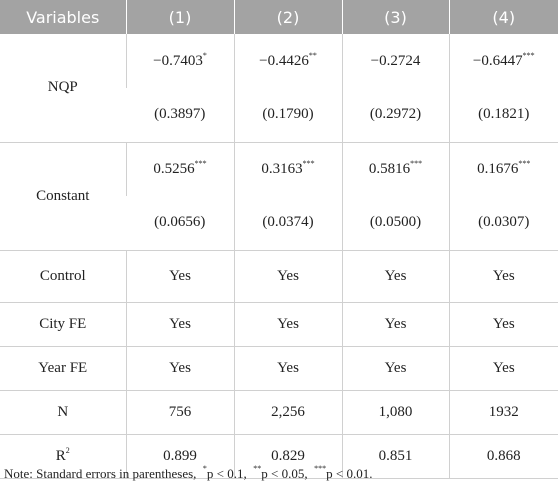 This screenshot has width=558, height=487. Describe the element at coordinates (389, 168) in the screenshot. I see `coef-value: 0.5816` at that location.